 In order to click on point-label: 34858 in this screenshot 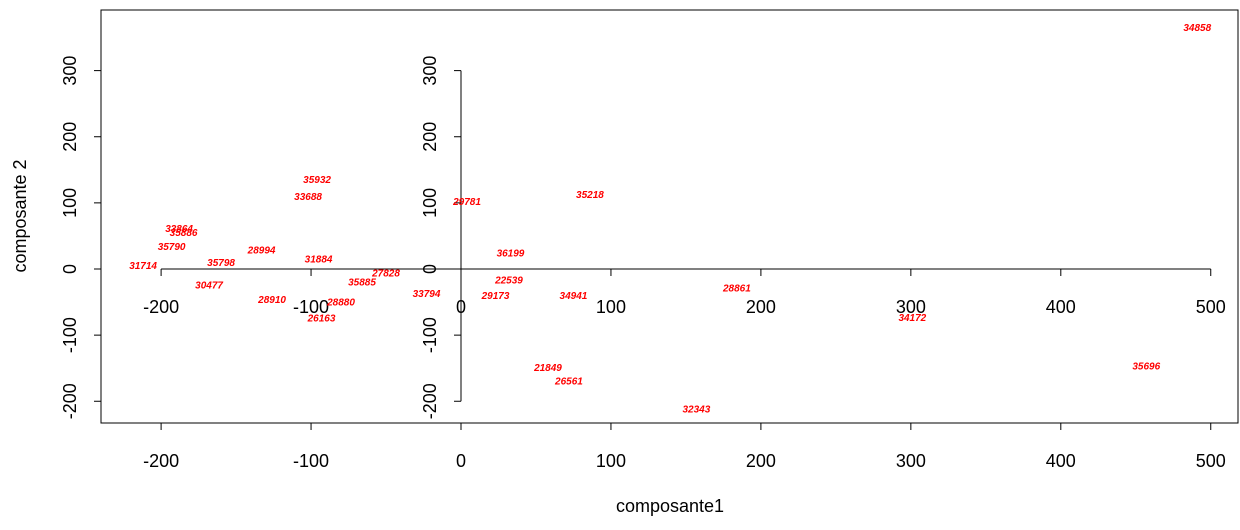, I will do `click(1197, 28)`.